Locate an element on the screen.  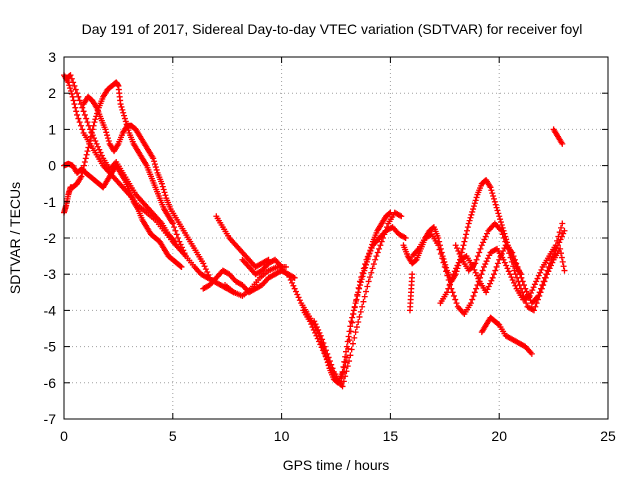
y-axis-title: SDTVAR / TECUs is located at coordinates (15, 238).